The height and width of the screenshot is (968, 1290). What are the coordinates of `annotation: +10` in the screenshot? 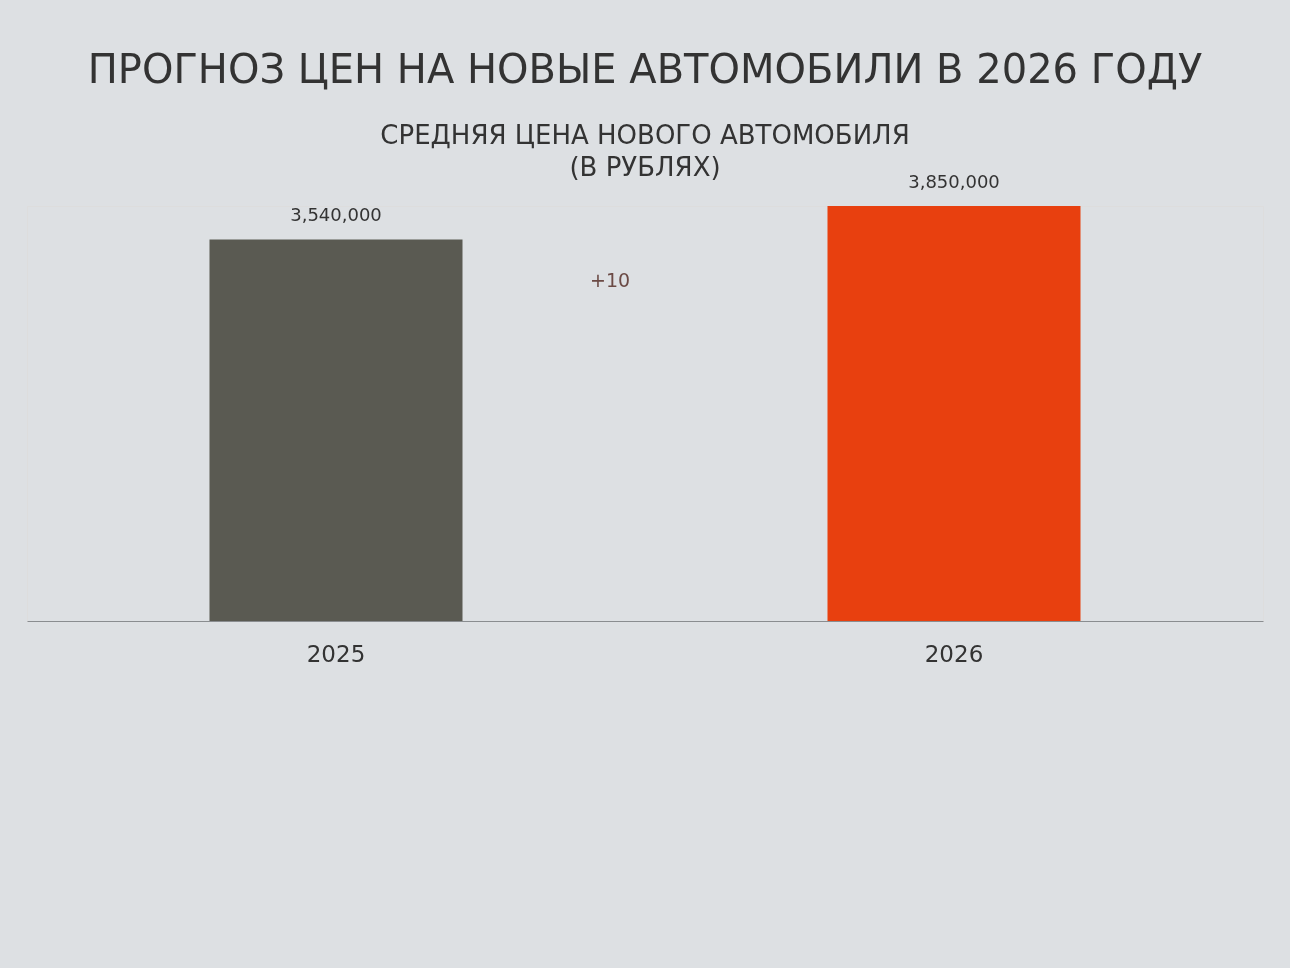 It's located at (610, 280).